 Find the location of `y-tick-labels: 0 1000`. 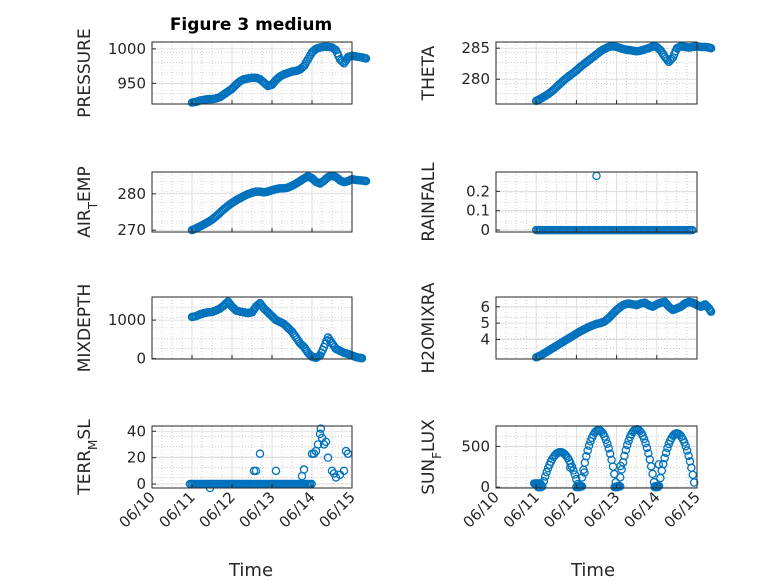

y-tick-labels: 0 1000 is located at coordinates (132, 339).